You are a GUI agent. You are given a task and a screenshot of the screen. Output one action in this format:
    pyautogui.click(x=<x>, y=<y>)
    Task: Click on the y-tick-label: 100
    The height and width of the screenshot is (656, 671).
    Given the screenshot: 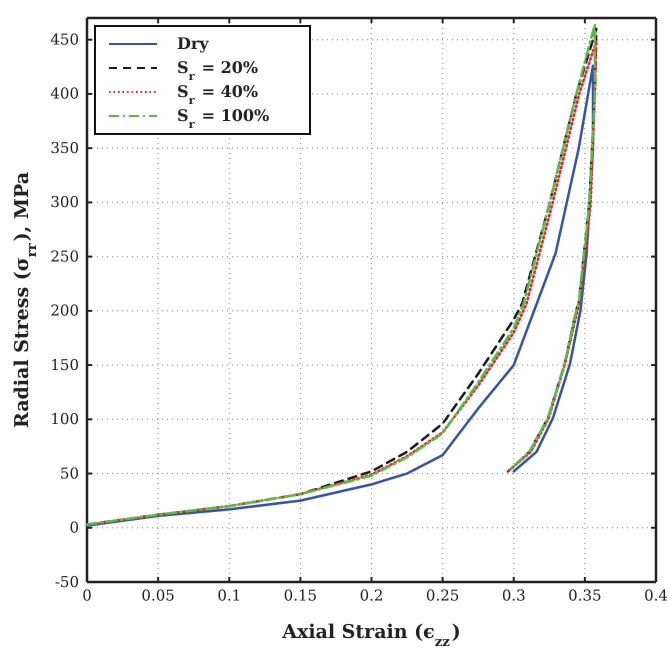 What is the action you would take?
    pyautogui.click(x=64, y=419)
    